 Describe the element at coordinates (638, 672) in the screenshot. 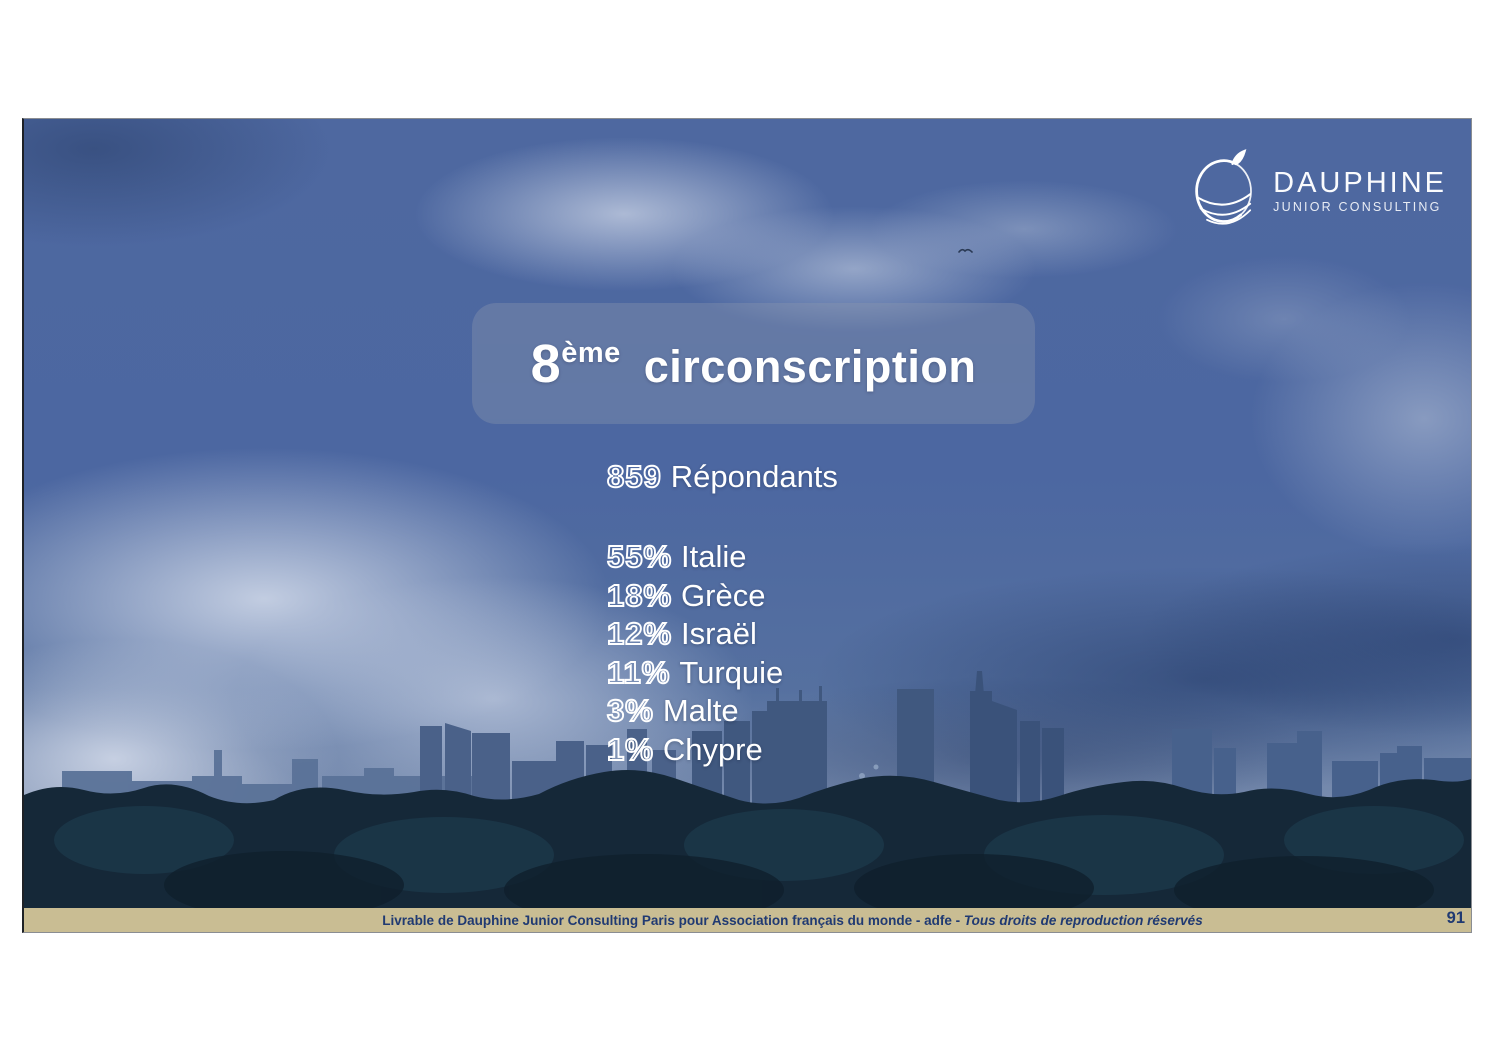

I see `stat-pct: 11%` at that location.